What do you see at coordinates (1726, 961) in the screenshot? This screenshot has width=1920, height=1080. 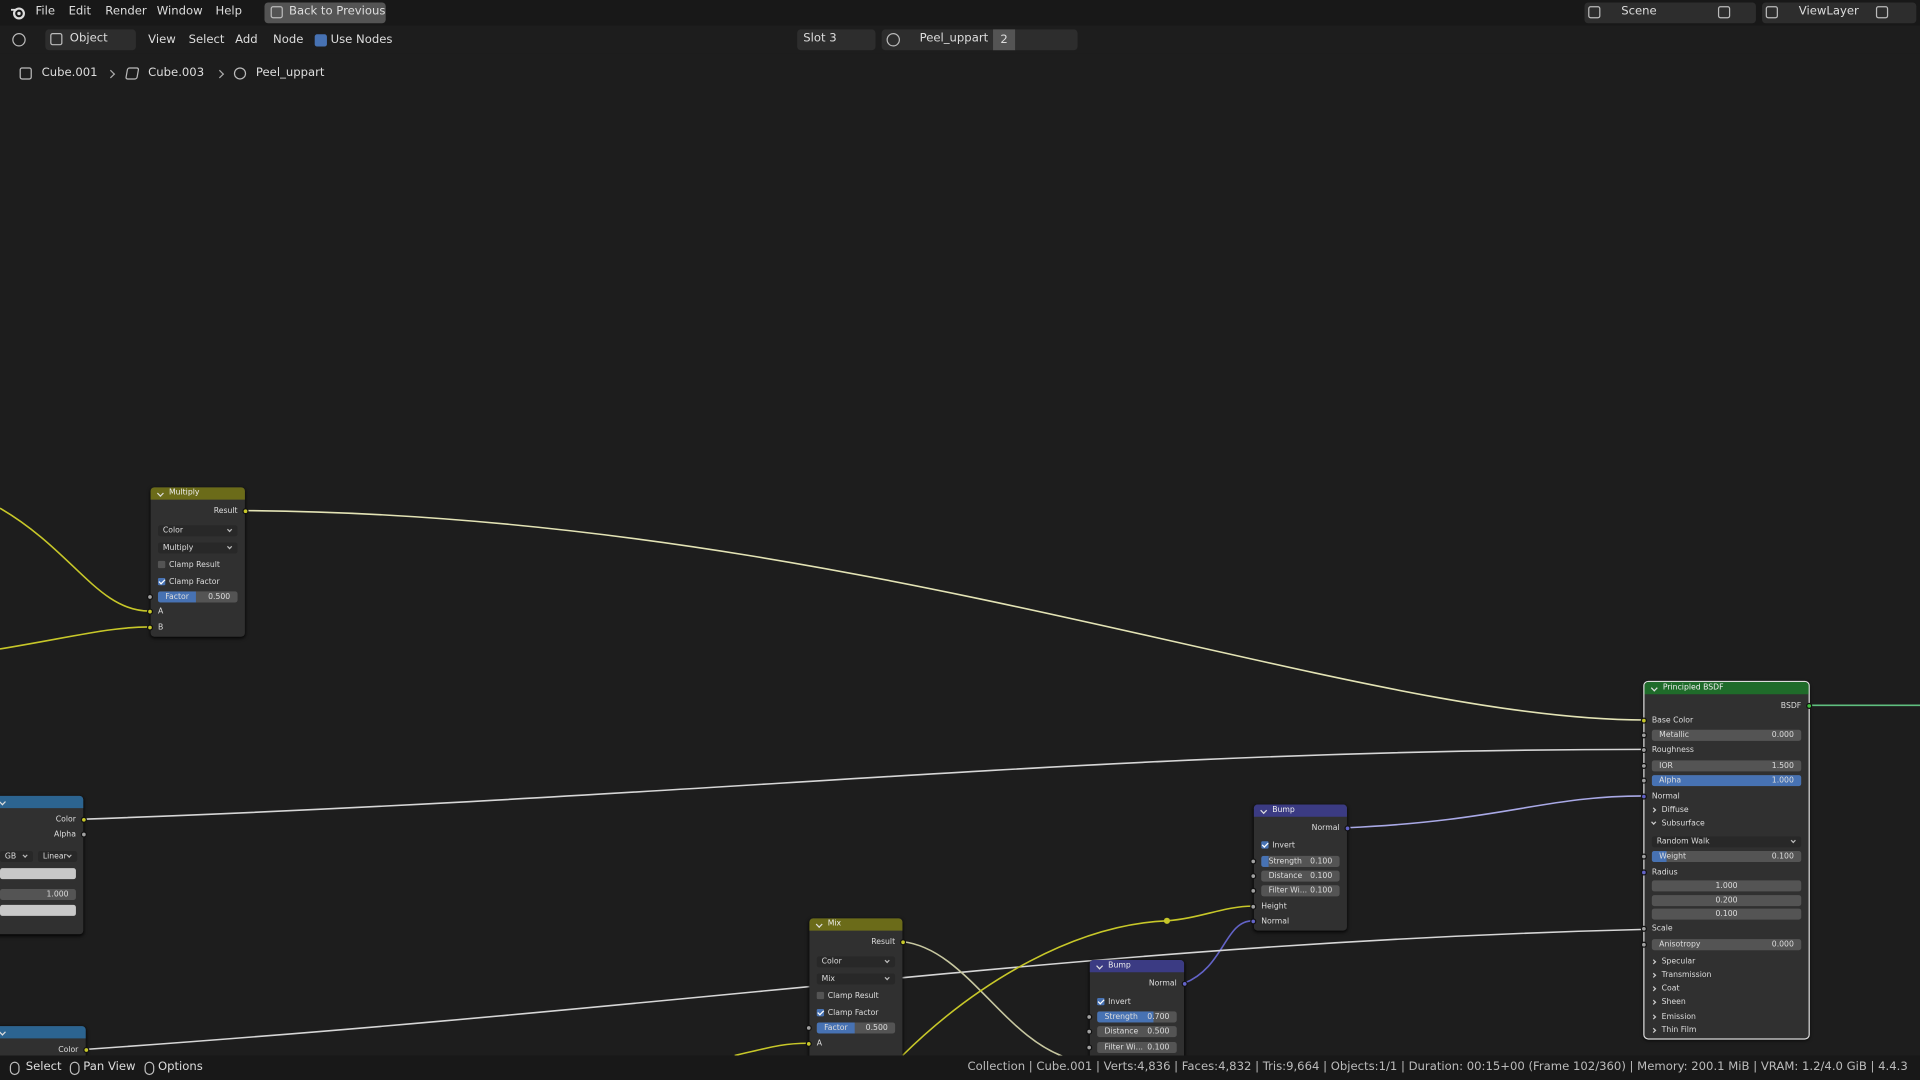 I see `panel-toggle: Specular` at bounding box center [1726, 961].